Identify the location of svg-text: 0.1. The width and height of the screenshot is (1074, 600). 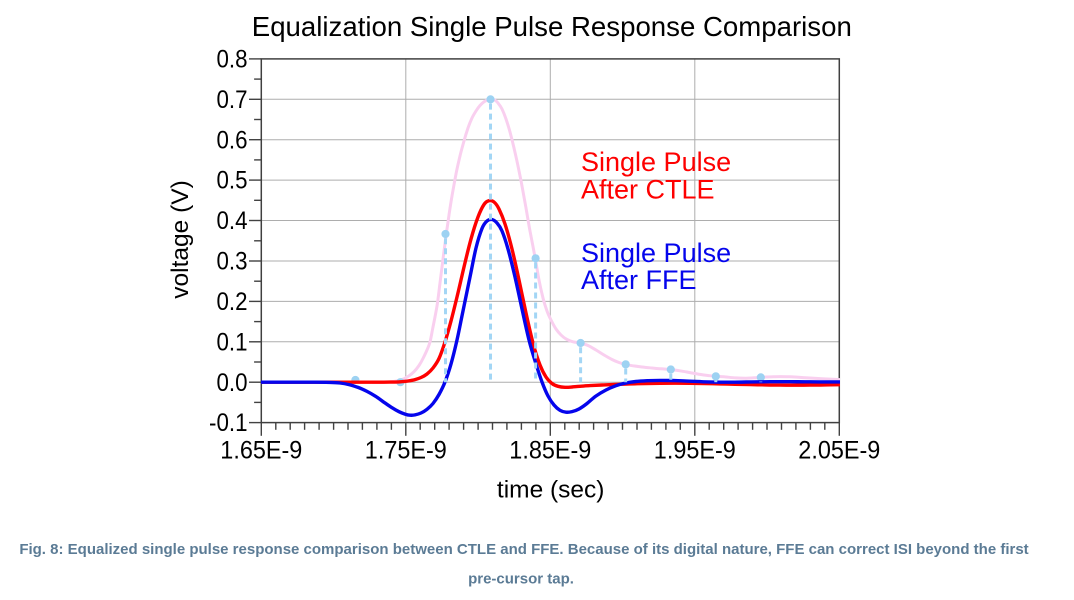
(232, 342).